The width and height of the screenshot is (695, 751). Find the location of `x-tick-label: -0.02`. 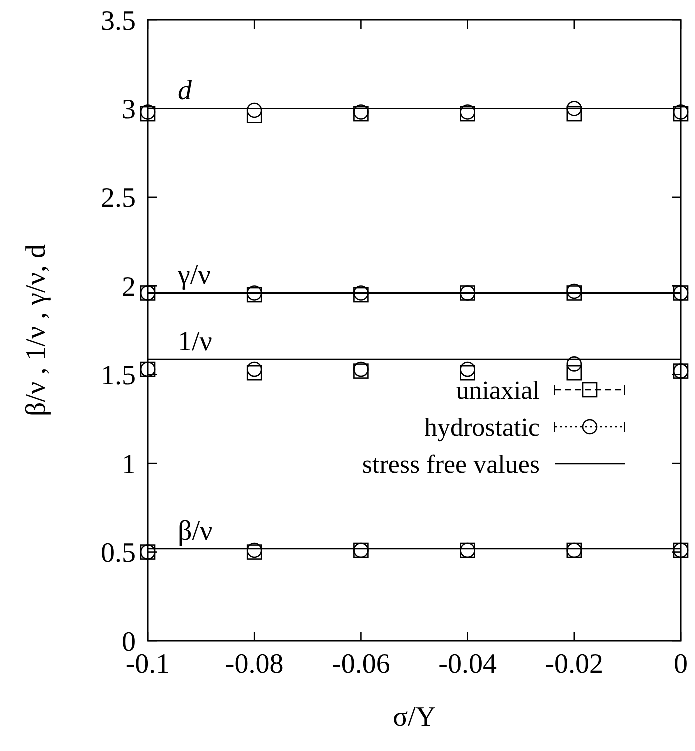

x-tick-label: -0.02 is located at coordinates (574, 664).